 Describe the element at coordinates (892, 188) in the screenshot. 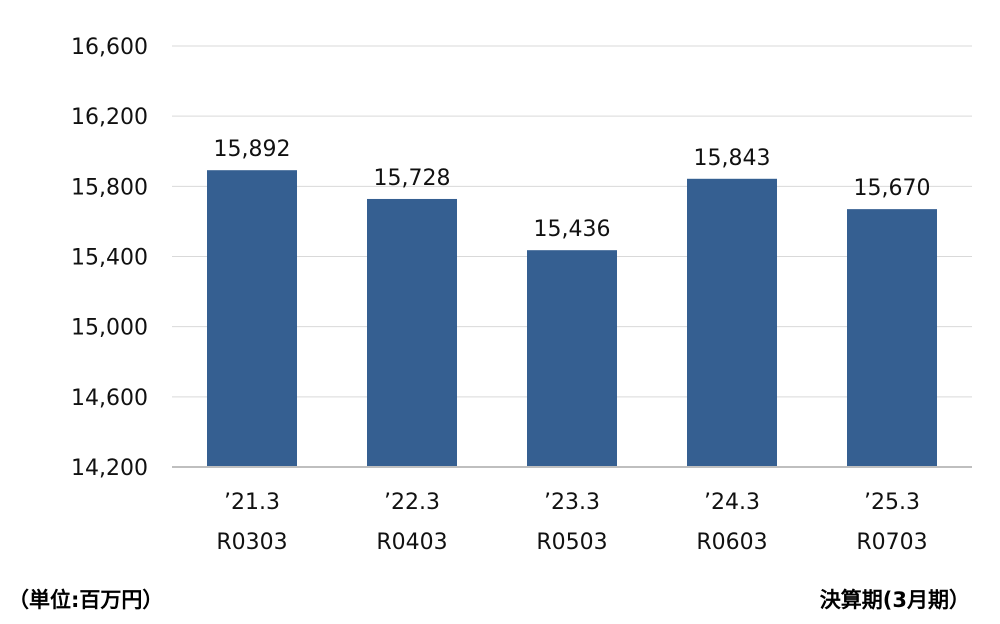

I see `data-label: 15,670` at that location.